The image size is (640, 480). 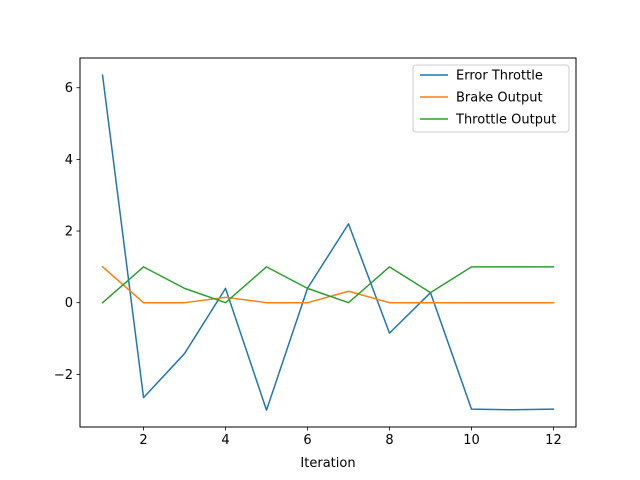 What do you see at coordinates (69, 160) in the screenshot?
I see `y-tick-label: 4` at bounding box center [69, 160].